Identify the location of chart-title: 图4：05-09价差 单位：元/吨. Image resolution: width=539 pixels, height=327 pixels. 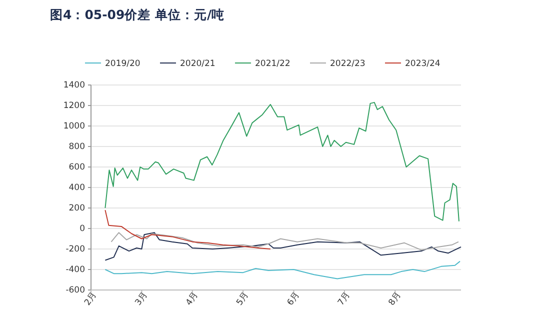
(137, 14).